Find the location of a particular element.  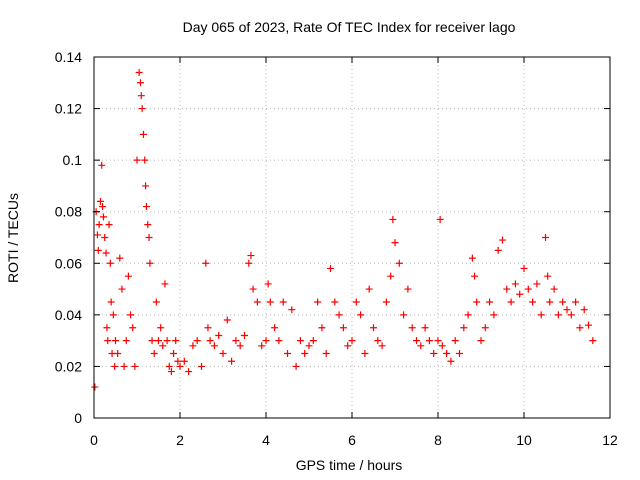

x-tick-label: 6 is located at coordinates (352, 440).